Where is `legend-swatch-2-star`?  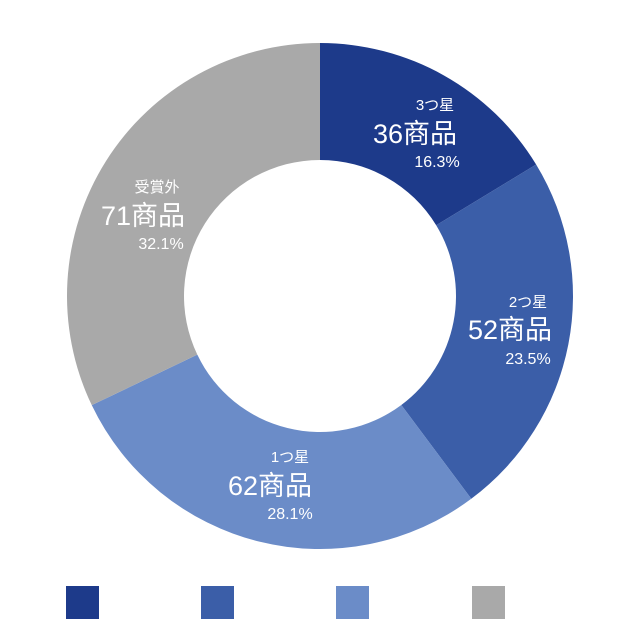 legend-swatch-2-star is located at coordinates (217, 602).